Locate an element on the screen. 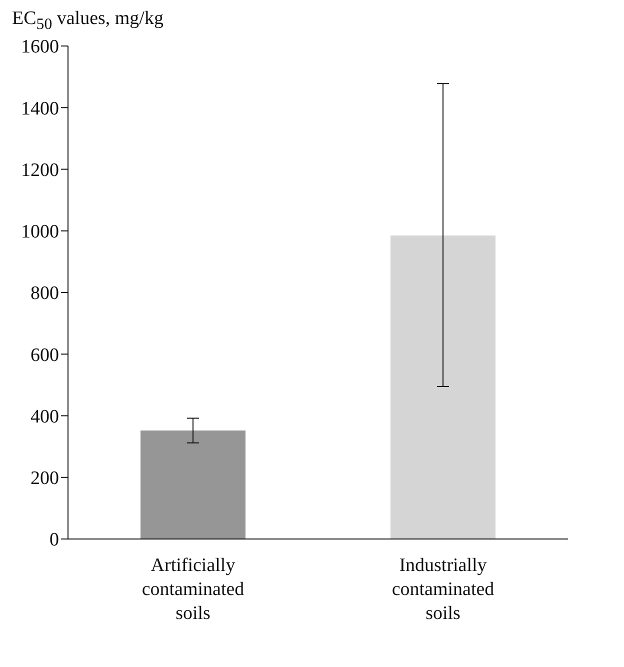 This screenshot has width=624, height=667. y-tick-label: 1400 is located at coordinates (40, 109).